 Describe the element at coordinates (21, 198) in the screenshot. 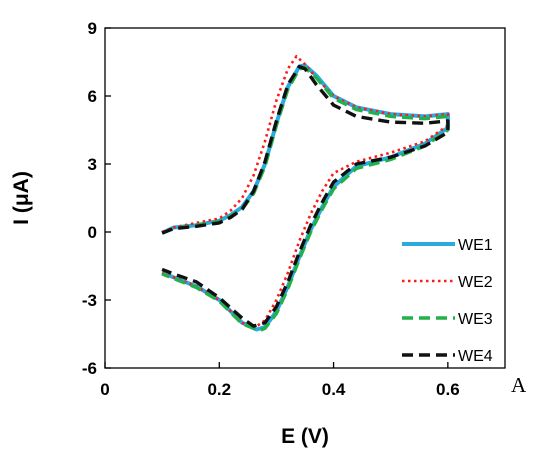

I see `y-axis-label: I (μA)` at that location.